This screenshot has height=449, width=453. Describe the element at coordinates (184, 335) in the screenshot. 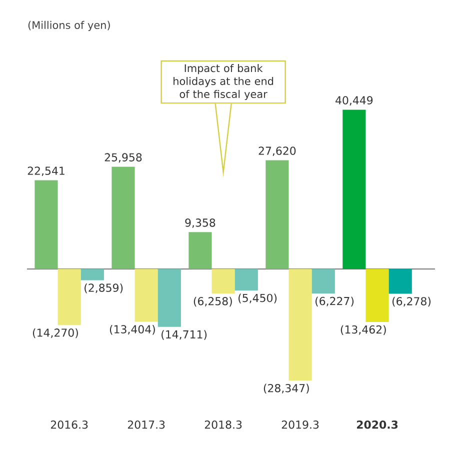

I see `data-label: (14,711)` at that location.